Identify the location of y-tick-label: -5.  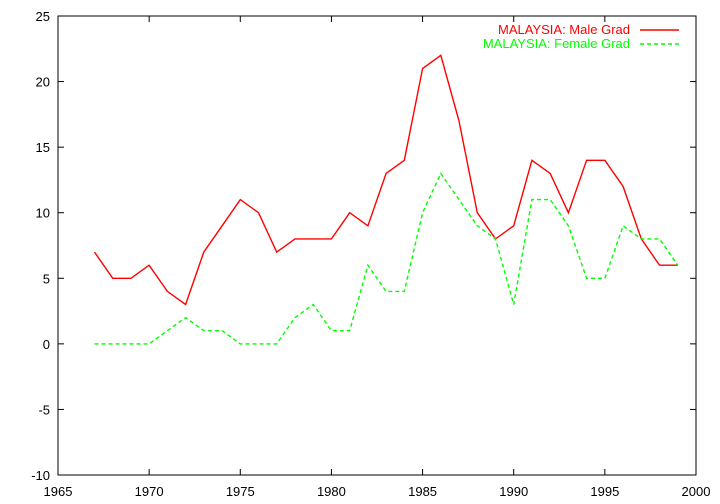
(44, 409).